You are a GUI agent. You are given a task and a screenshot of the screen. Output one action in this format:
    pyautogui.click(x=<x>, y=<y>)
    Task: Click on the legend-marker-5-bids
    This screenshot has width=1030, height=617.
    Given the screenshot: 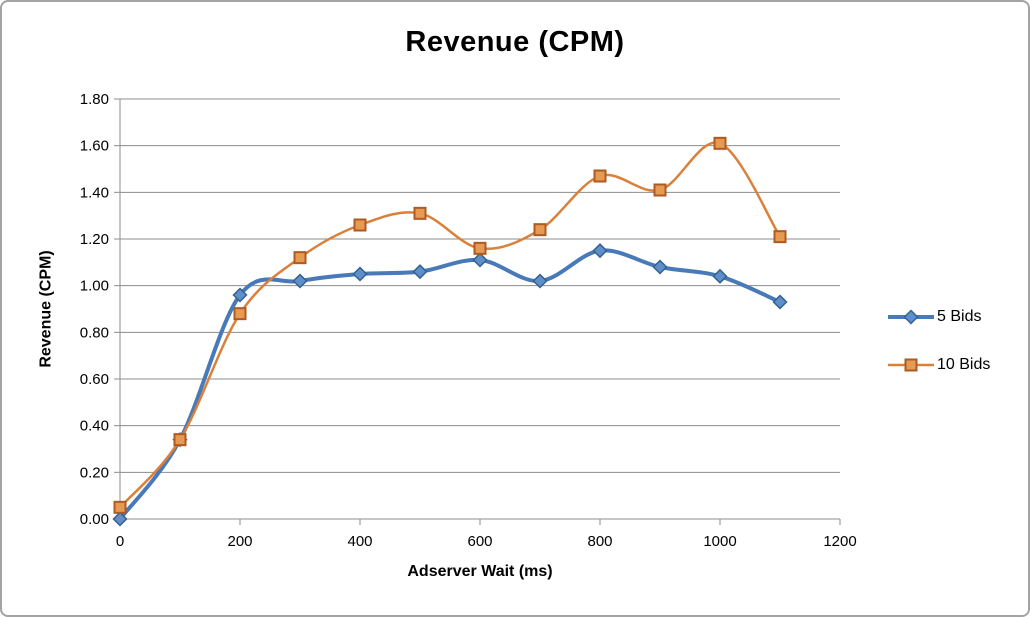 What is the action you would take?
    pyautogui.click(x=911, y=317)
    